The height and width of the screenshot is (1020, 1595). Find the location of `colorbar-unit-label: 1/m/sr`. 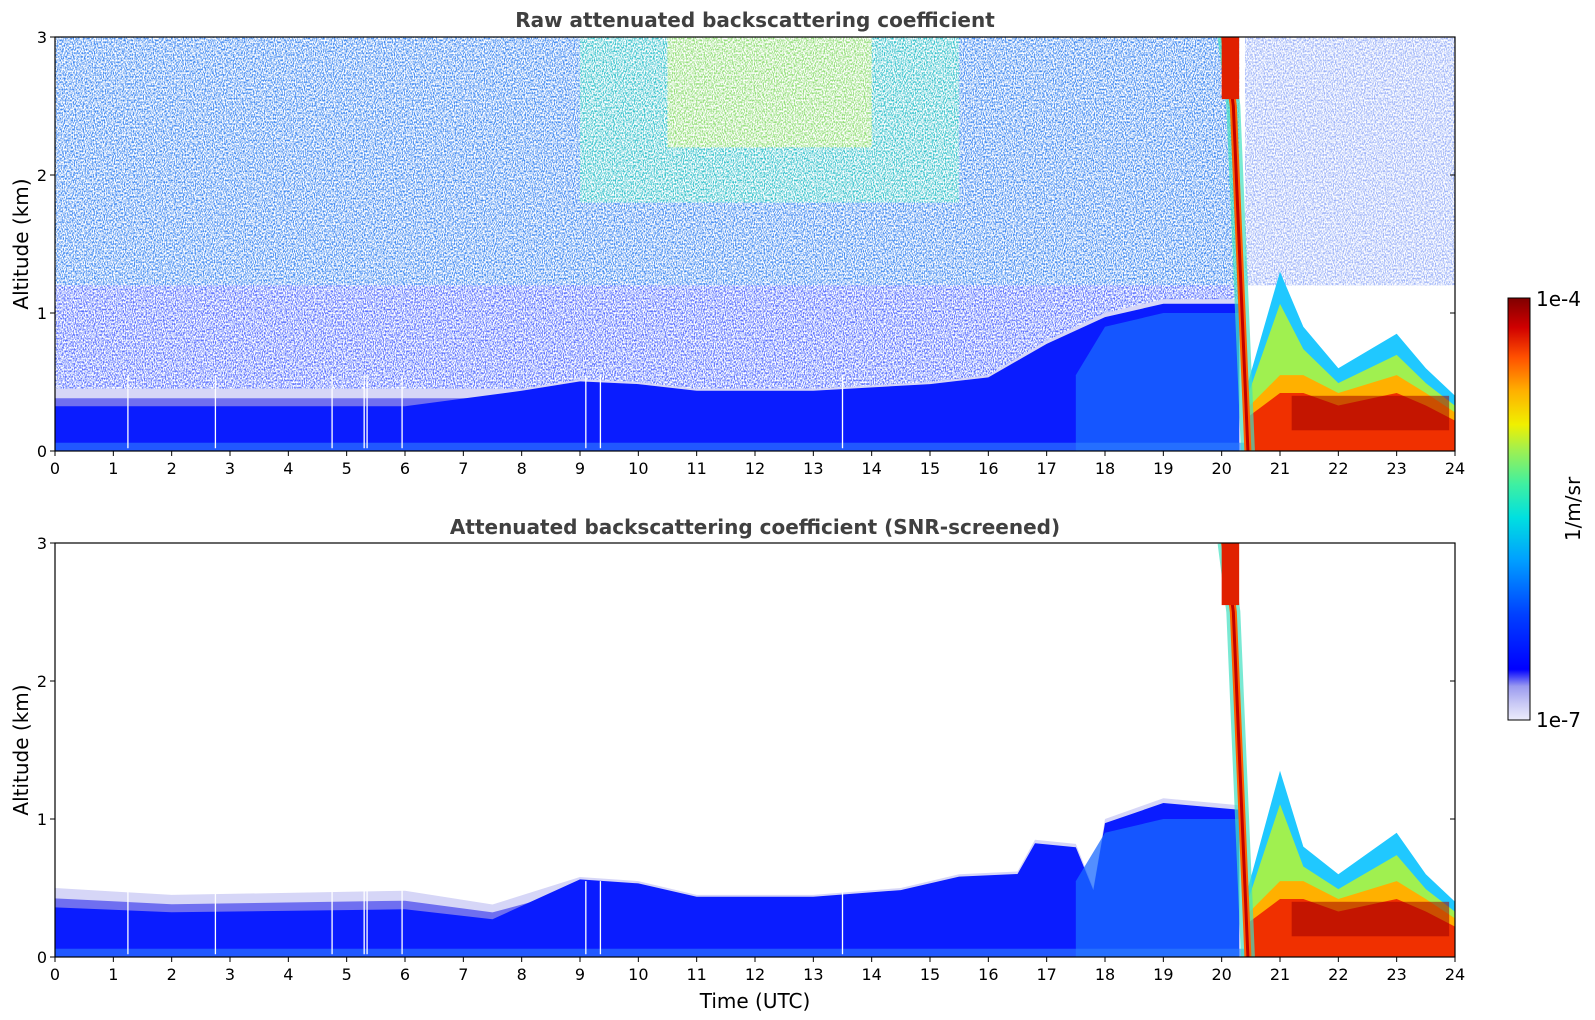

colorbar-unit-label: 1/m/sr is located at coordinates (1573, 508).